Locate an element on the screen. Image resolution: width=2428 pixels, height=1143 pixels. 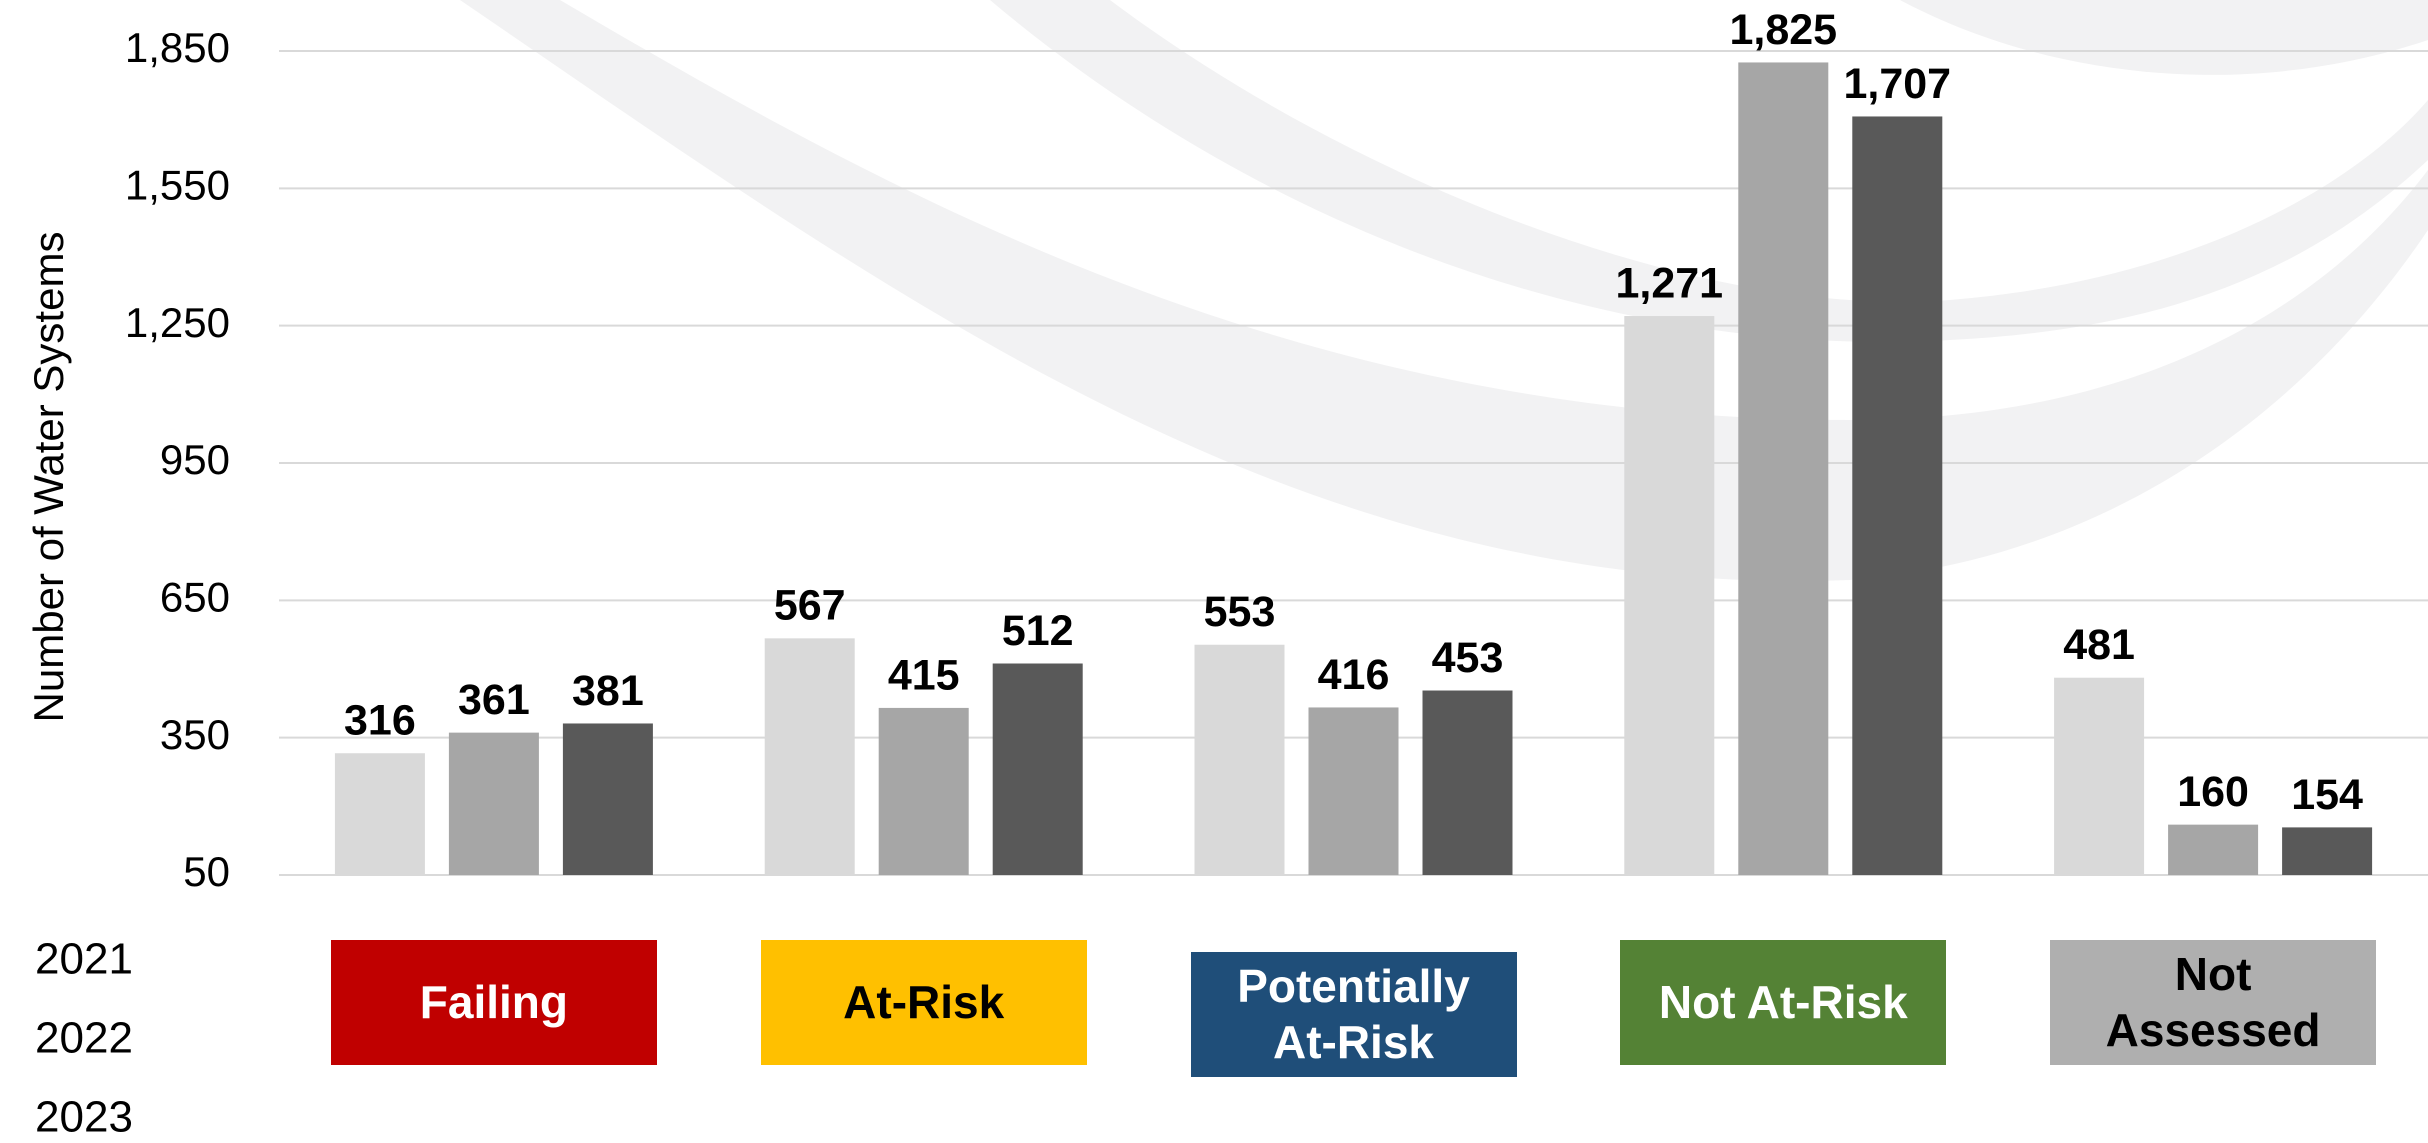
category-label: Not At-Risk is located at coordinates (1783, 1002).